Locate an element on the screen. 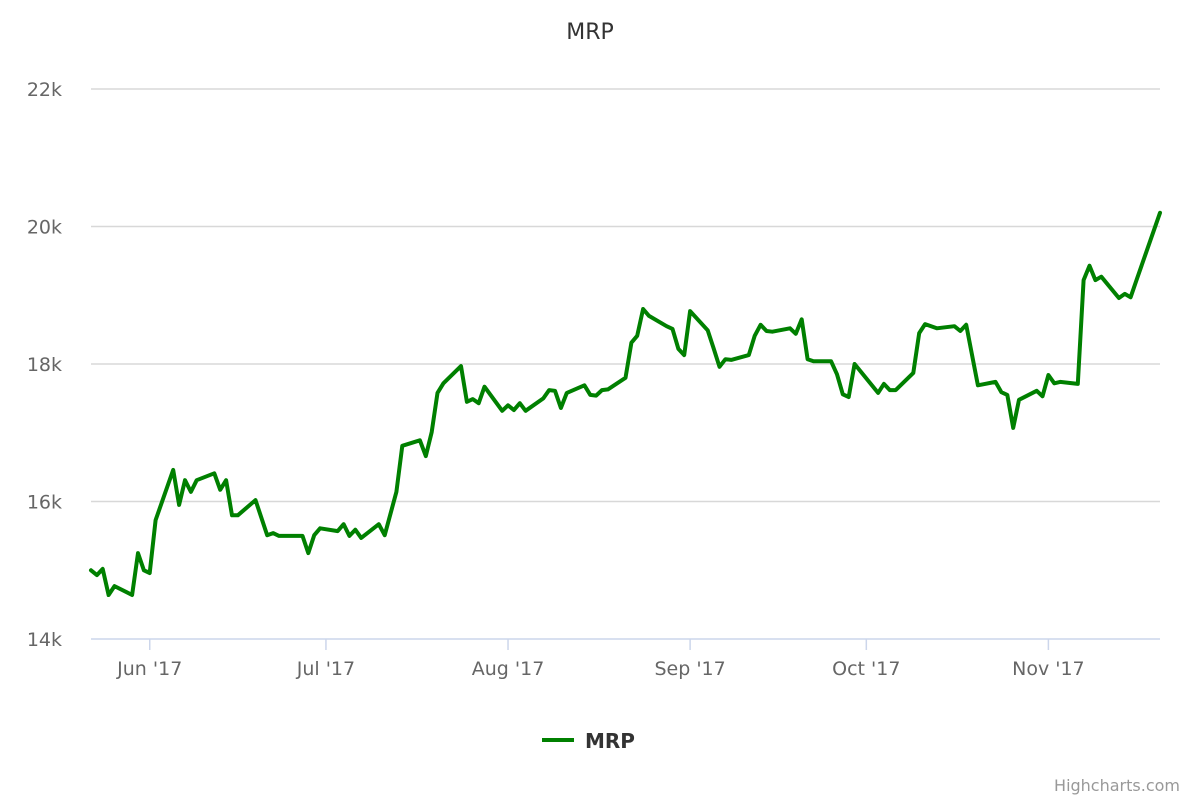 The image size is (1200, 804). y-tick-label: 22k is located at coordinates (44, 90).